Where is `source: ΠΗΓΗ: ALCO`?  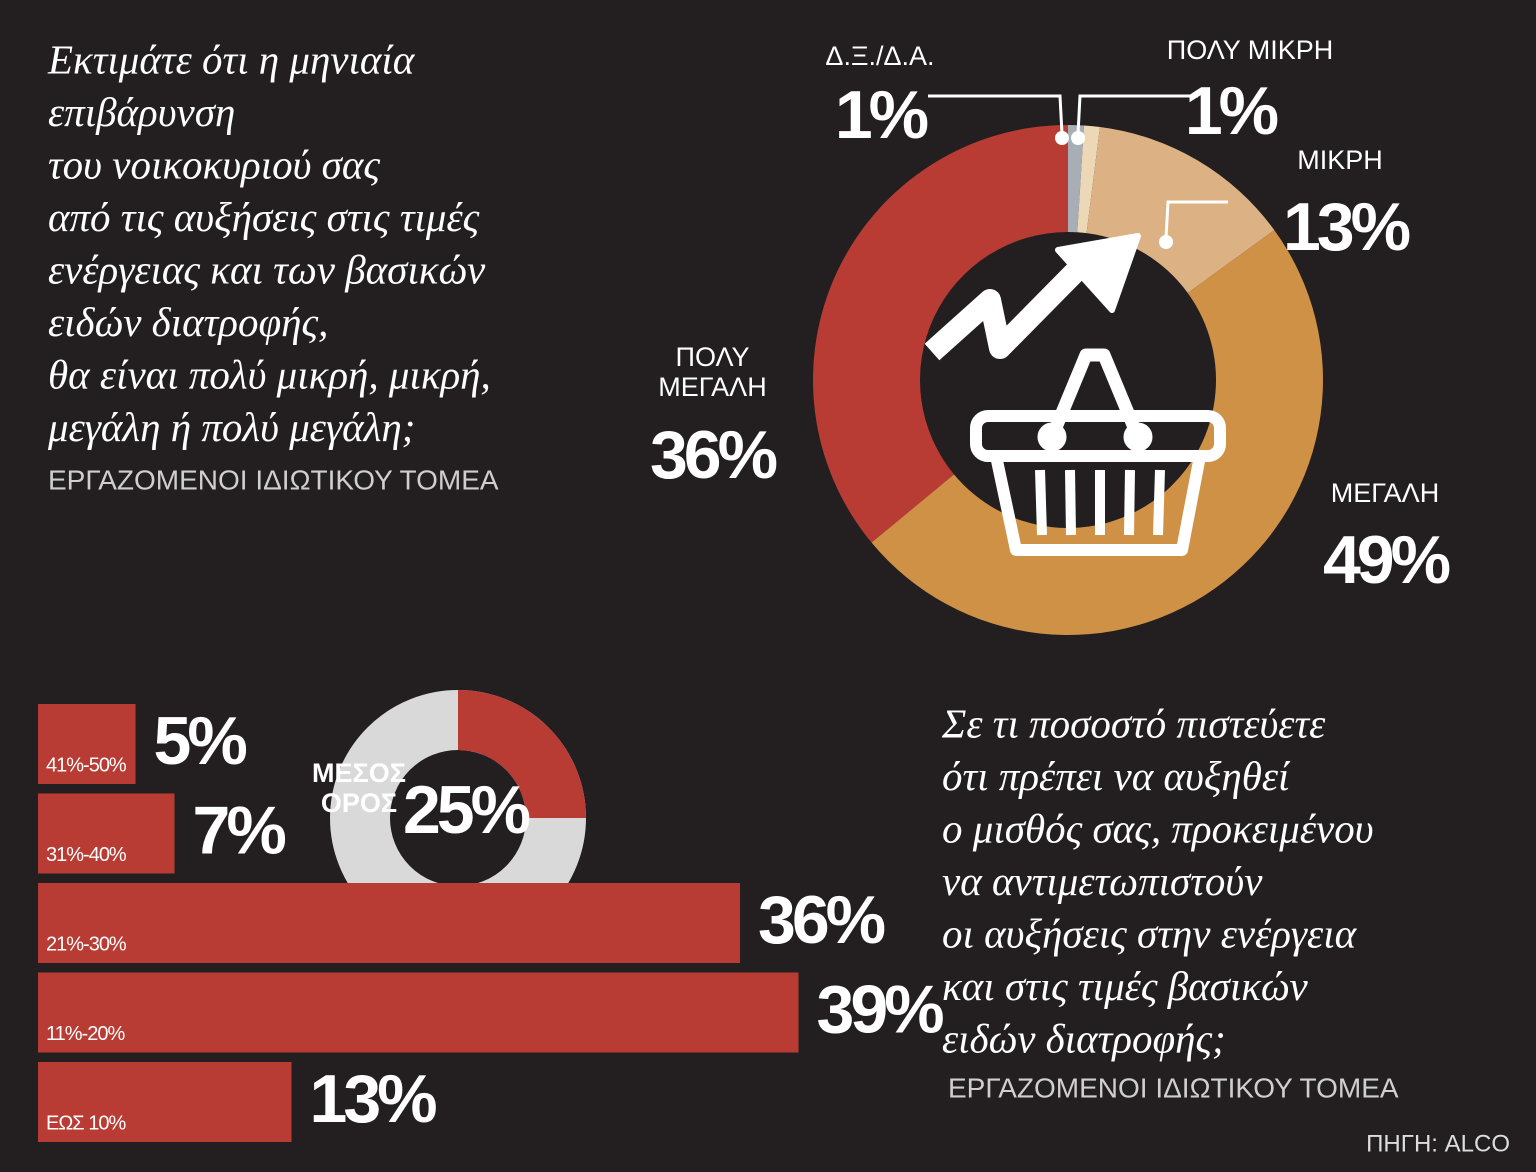 source: ΠΗΓΗ: ALCO is located at coordinates (1438, 1143).